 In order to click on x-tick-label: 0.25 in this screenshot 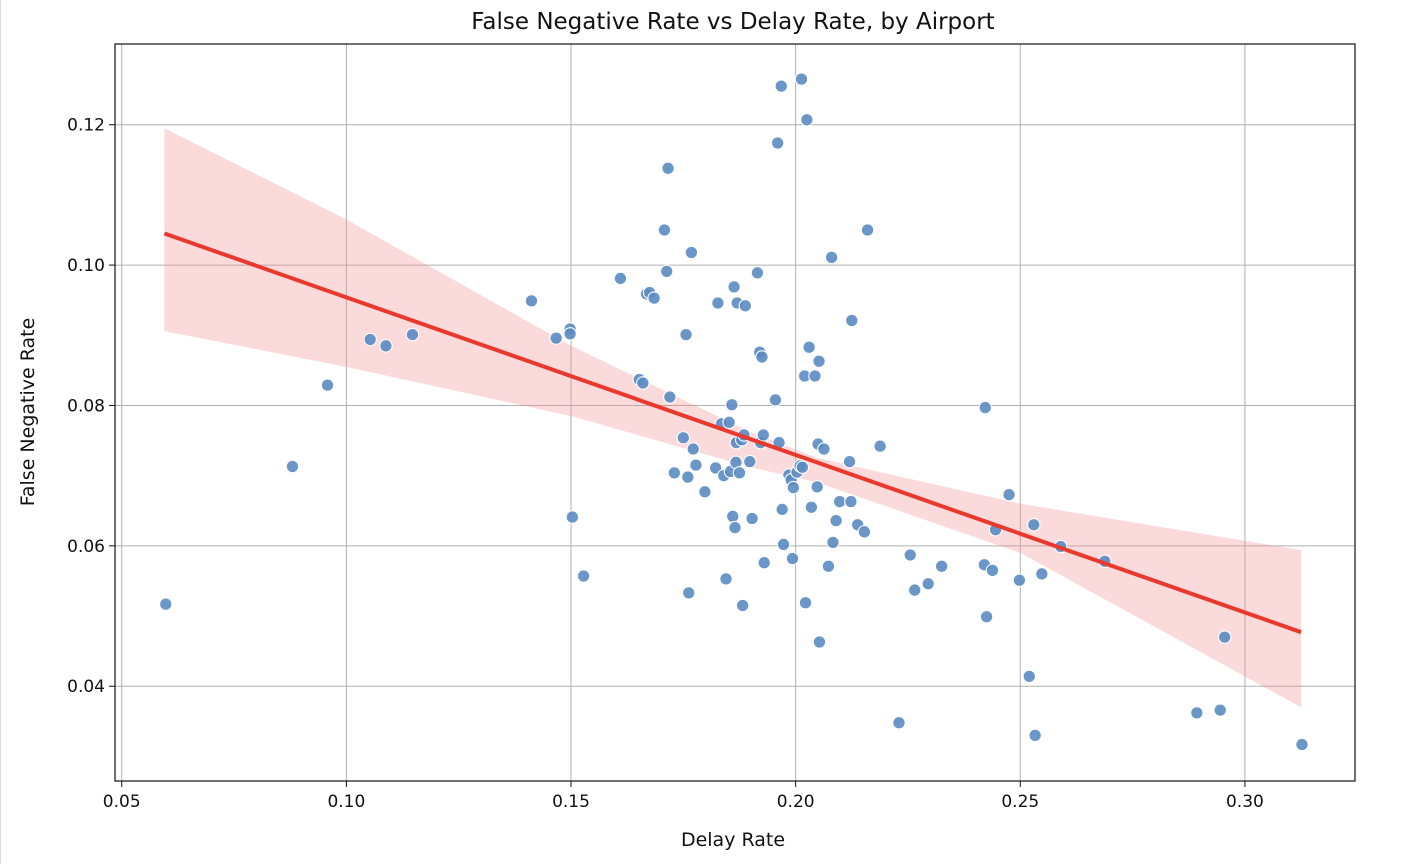, I will do `click(1020, 802)`.